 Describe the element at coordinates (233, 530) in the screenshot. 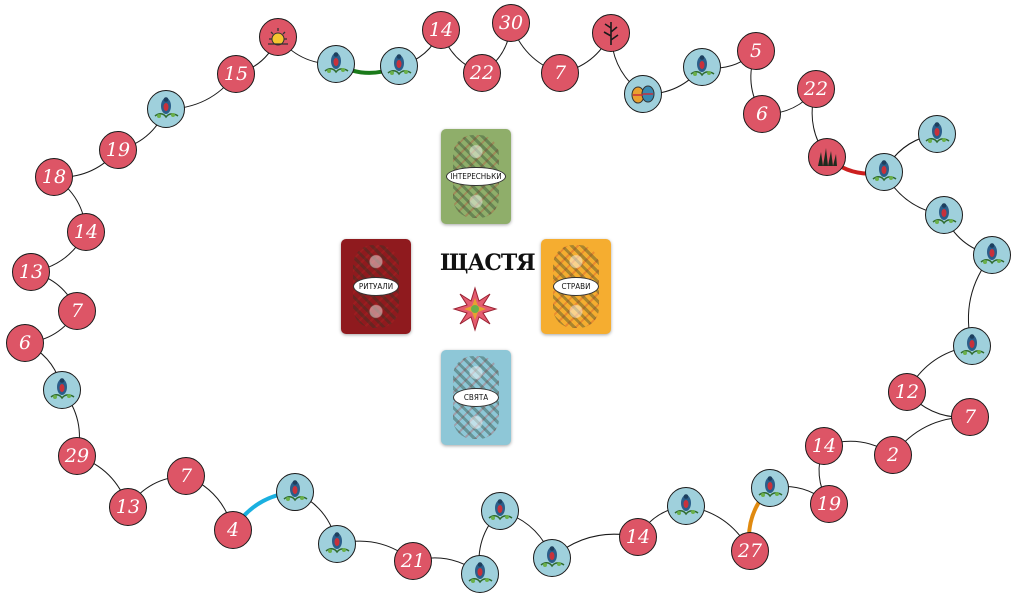

I see `number-space: 4` at that location.